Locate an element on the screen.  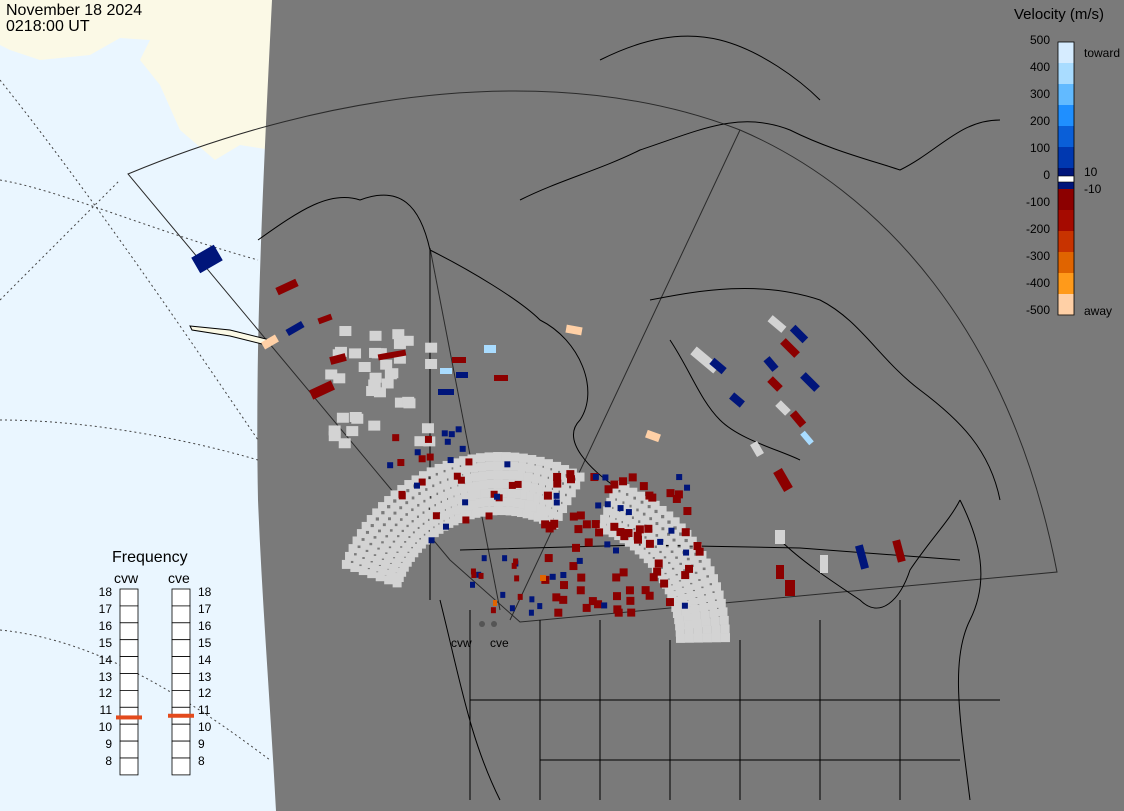
colorbar-tick-label: -300 is located at coordinates (1037, 256).